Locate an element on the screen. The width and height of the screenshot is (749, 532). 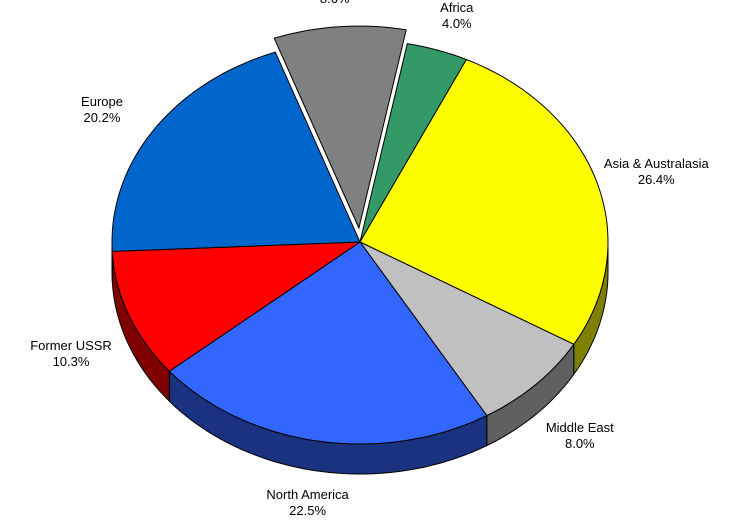
value-label: 26.4% is located at coordinates (656, 180).